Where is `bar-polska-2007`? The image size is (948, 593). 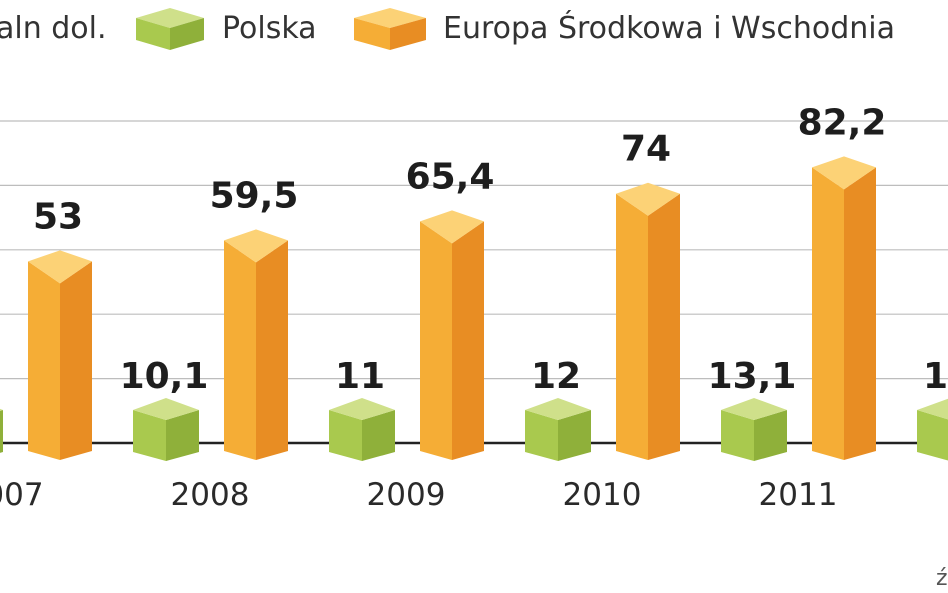
bar-polska-2007 is located at coordinates (1, 430).